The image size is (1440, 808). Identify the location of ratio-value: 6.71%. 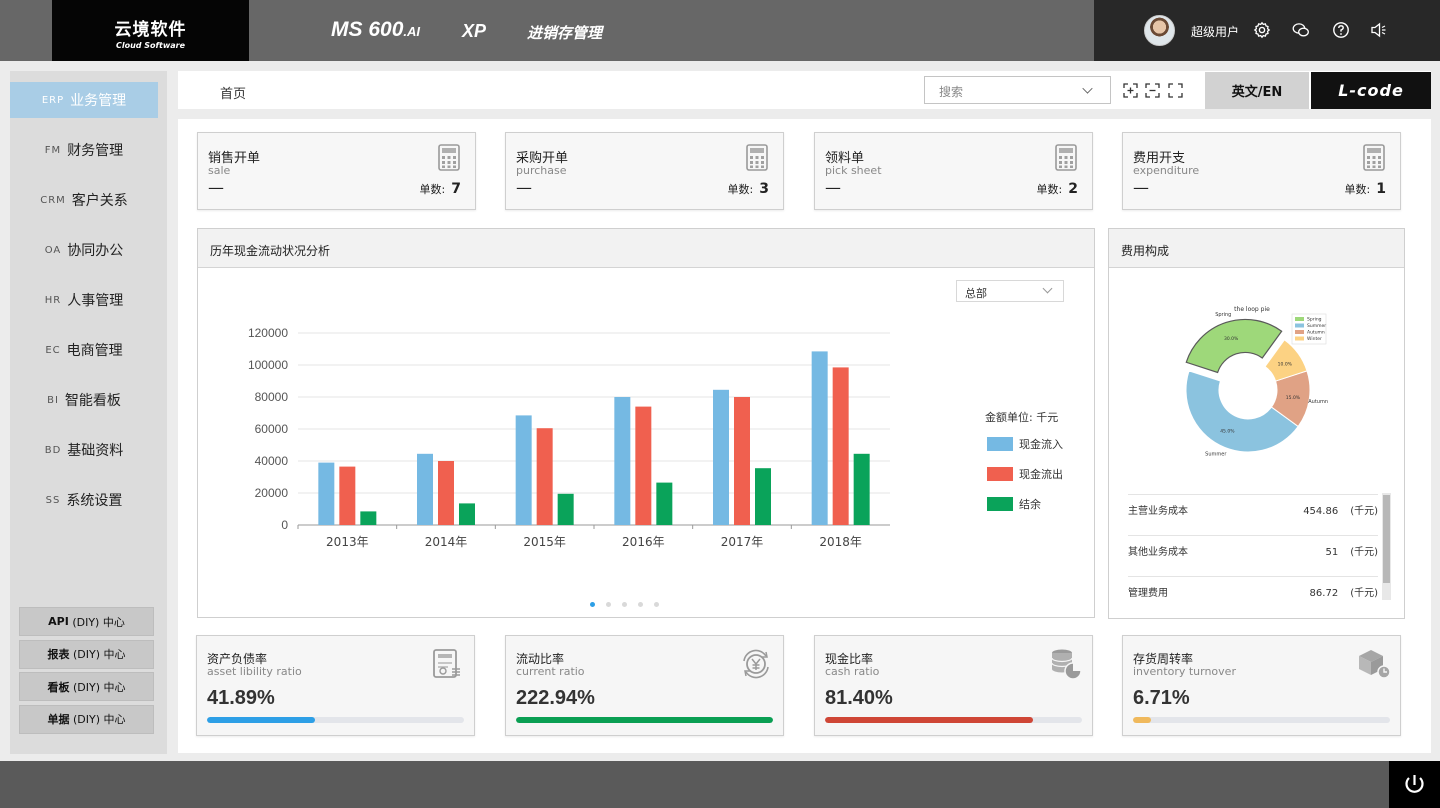
(1161, 698).